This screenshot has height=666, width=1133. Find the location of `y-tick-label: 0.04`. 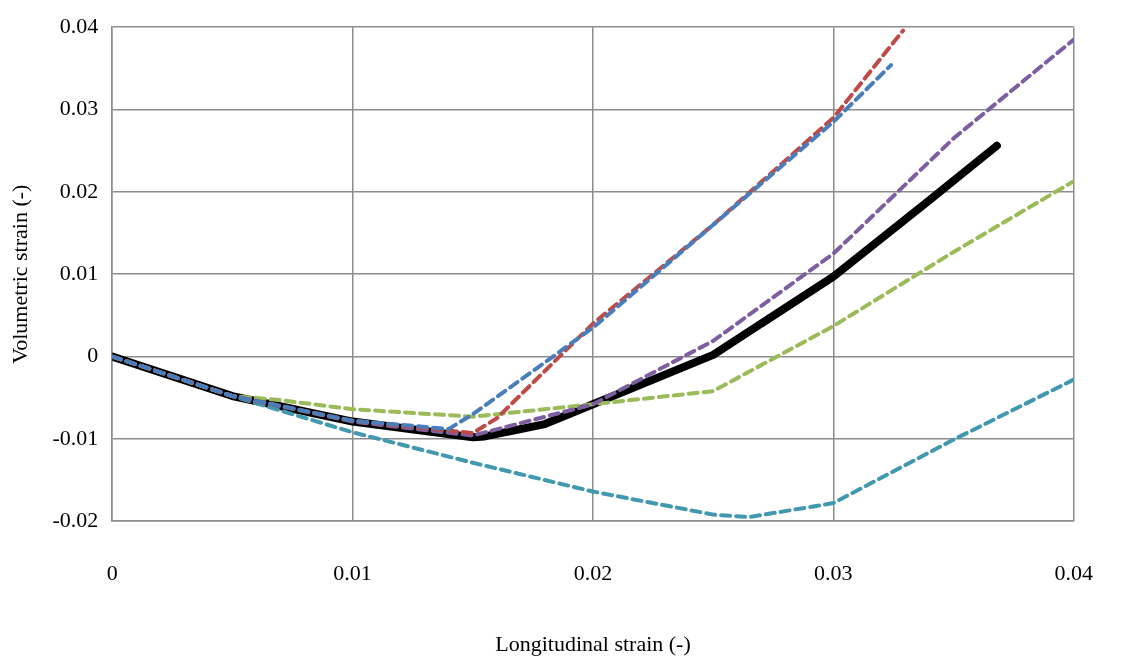

y-tick-label: 0.04 is located at coordinates (79, 25).